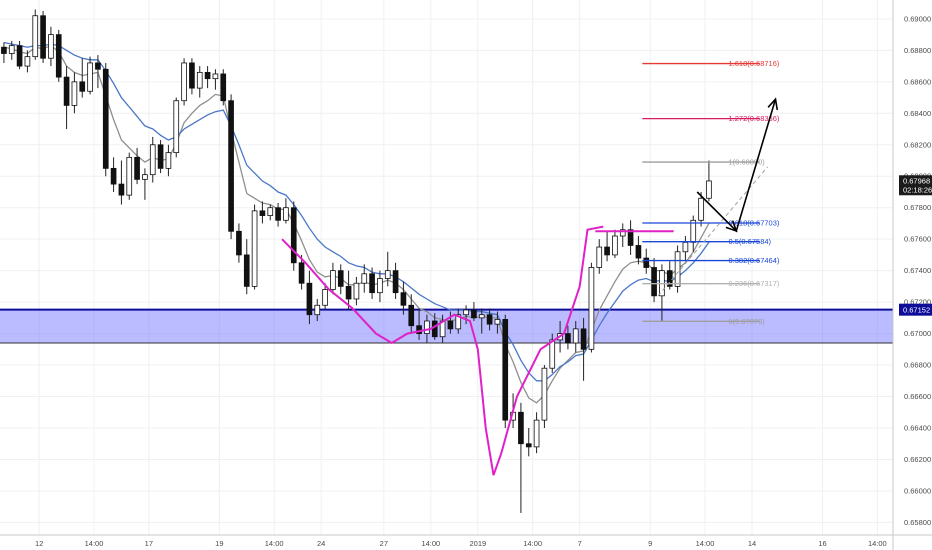 This screenshot has height=550, width=932. I want to click on x-tick-label: 12, so click(39, 543).